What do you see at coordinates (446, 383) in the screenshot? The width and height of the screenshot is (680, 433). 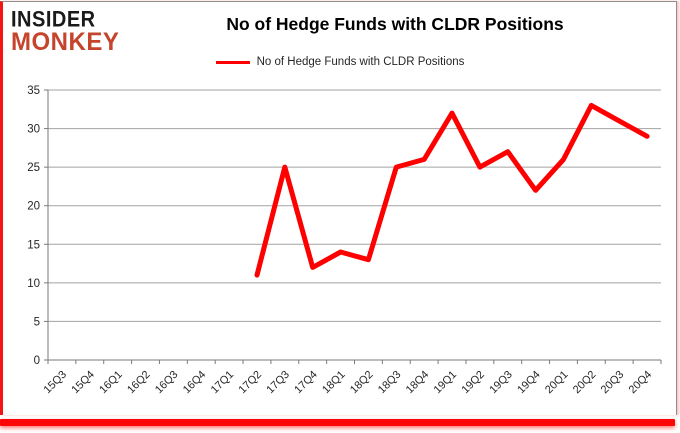 I see `x-axis-label: 19Q1` at bounding box center [446, 383].